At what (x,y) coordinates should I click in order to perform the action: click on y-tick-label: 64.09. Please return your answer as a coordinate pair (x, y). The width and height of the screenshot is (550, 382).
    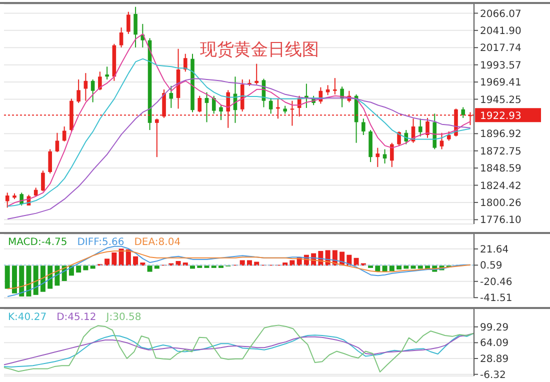
    Looking at the image, I should click on (494, 344).